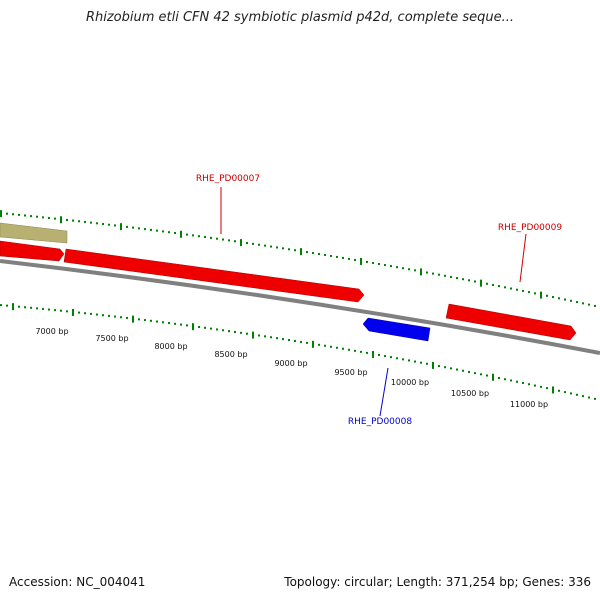 The image size is (600, 600). What do you see at coordinates (530, 228) in the screenshot?
I see `gene-label-rhe-pd00009: RHE_PD00009` at bounding box center [530, 228].